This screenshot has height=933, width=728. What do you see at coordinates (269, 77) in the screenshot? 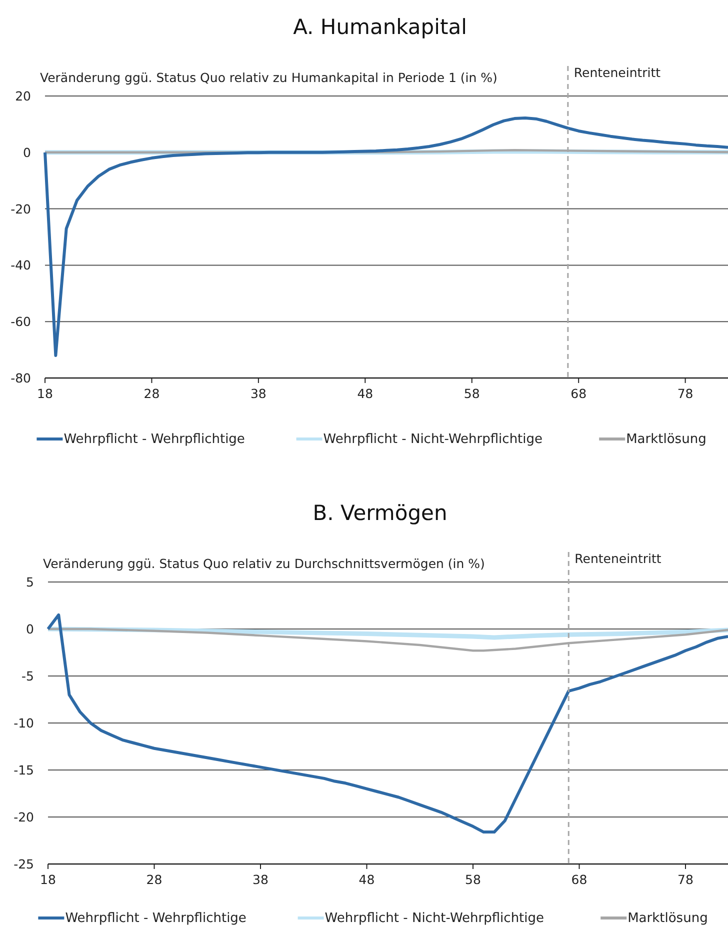
I see `y-axis-title: Veränderung ggü. Status Quo relativ zu Humankapital in Periode 1 (in %)` at bounding box center [269, 77].